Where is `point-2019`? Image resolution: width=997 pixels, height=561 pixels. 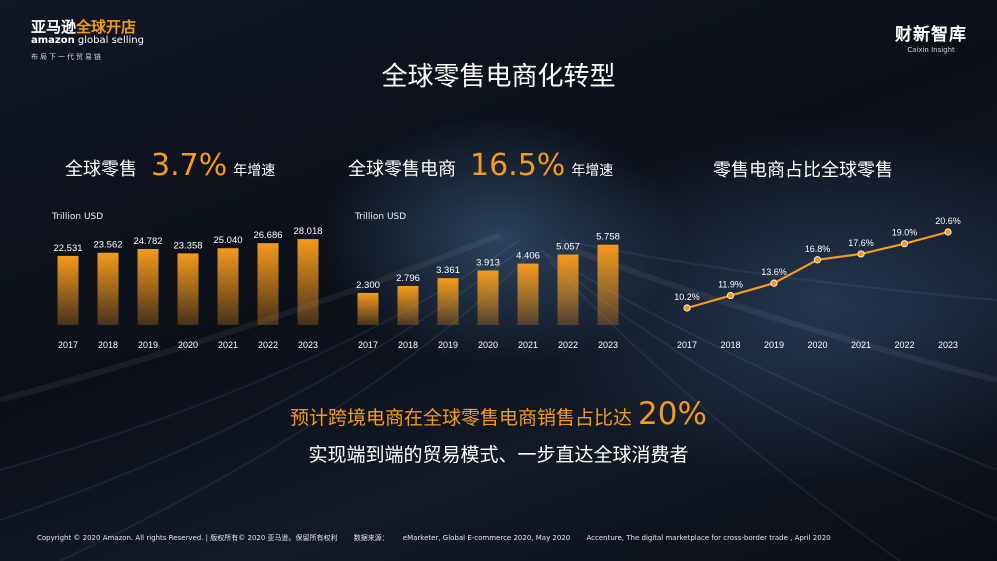
point-2019 is located at coordinates (774, 283).